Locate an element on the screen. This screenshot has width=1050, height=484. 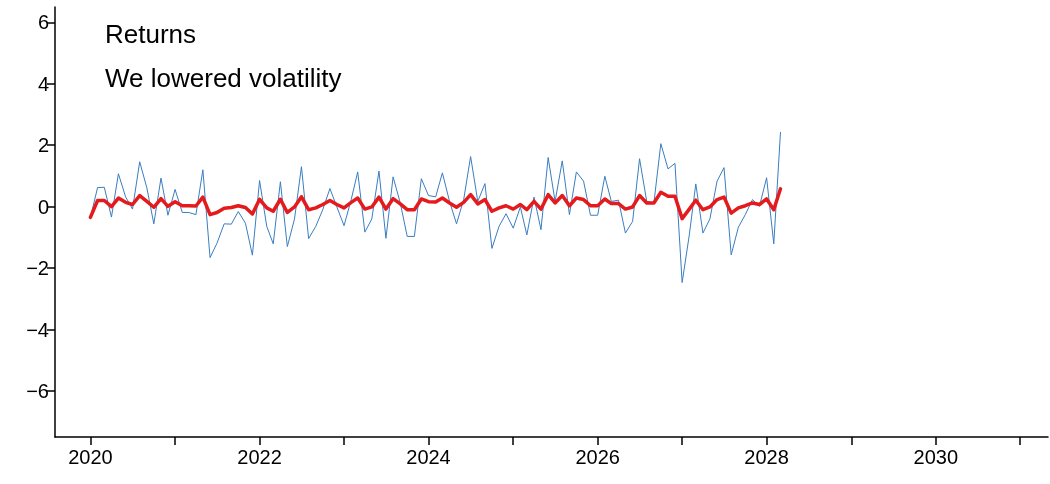
x-tick-label: 2028 is located at coordinates (766, 457).